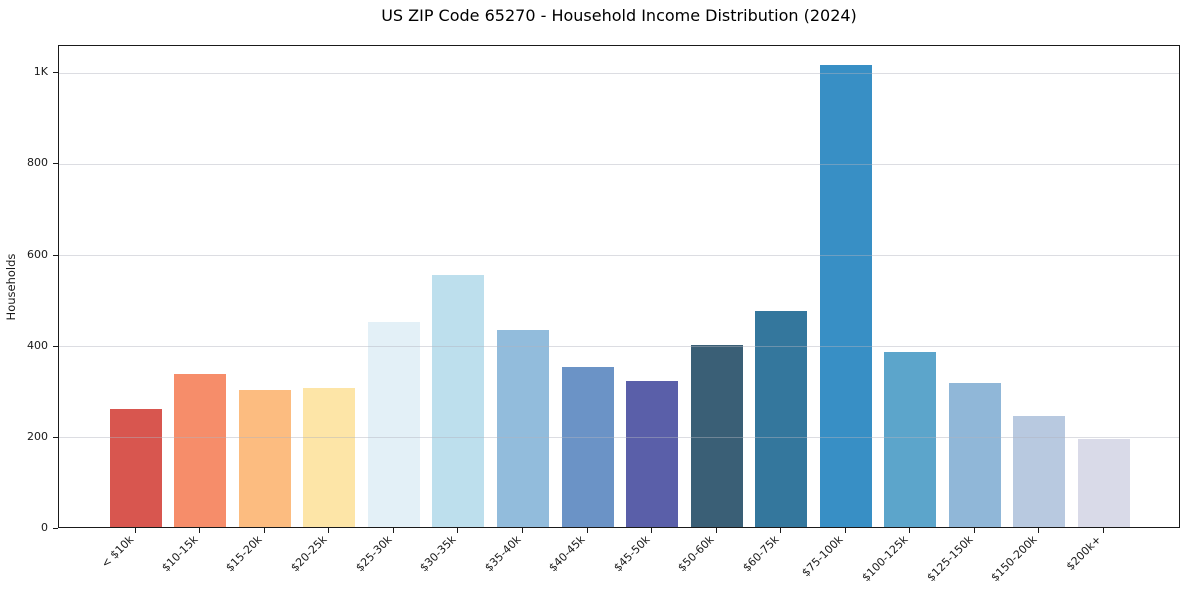 This screenshot has width=1189, height=590. Describe the element at coordinates (696, 554) in the screenshot. I see `x-tick-label-9: $50-60k` at that location.